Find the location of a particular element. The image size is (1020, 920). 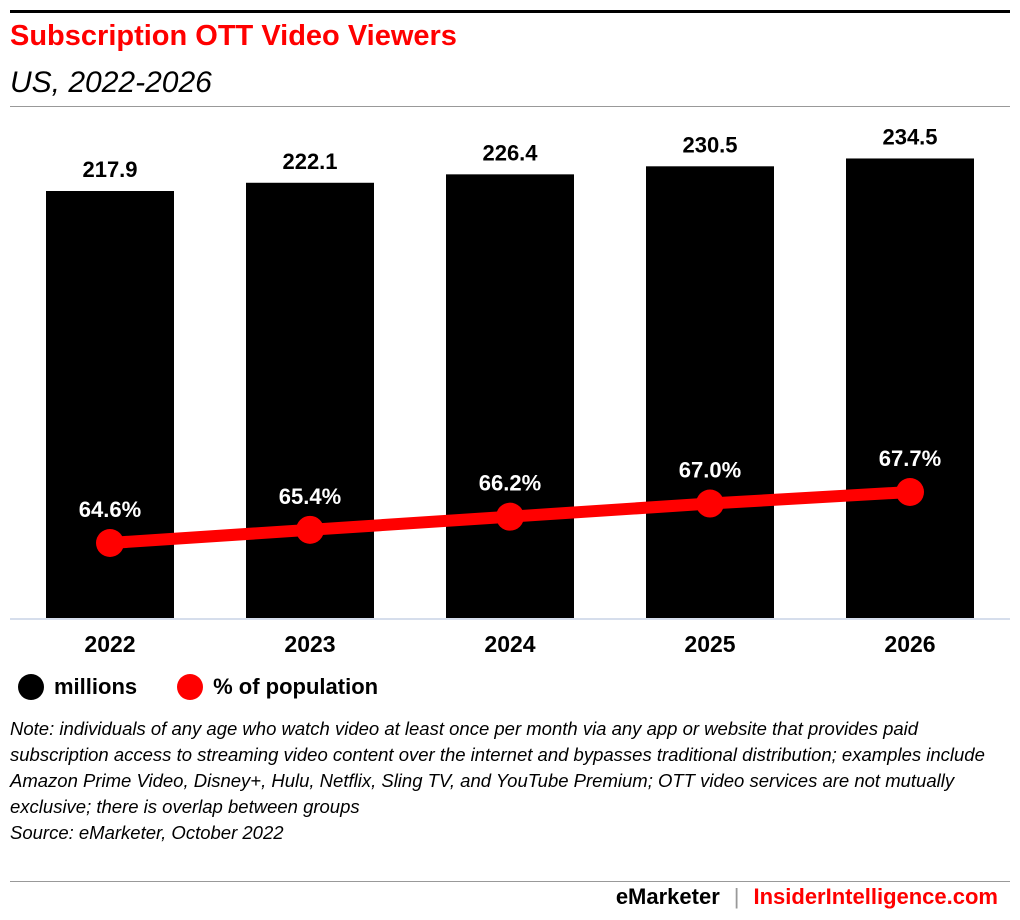

line-point-2024 is located at coordinates (510, 516).